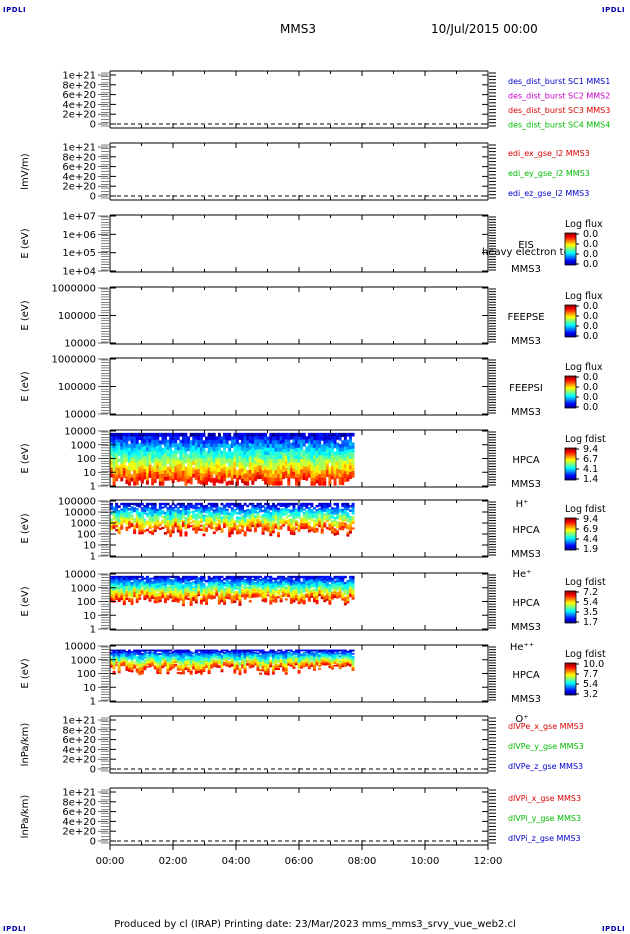 This screenshot has height=934, width=630. Describe the element at coordinates (585, 582) in the screenshot. I see `colorbar-title: Log fdist` at that location.